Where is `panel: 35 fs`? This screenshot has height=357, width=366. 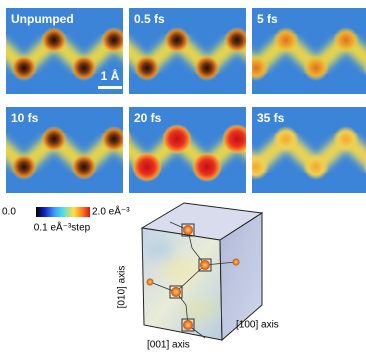 panel: 35 fs is located at coordinates (309, 150).